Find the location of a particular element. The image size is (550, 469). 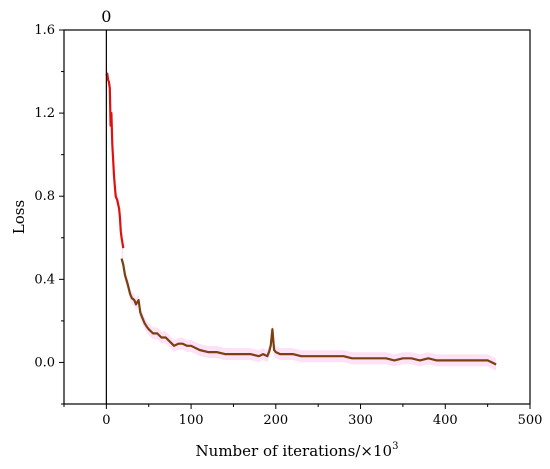

x-axis: 0 100 200 300 400 500 is located at coordinates (303, 416).